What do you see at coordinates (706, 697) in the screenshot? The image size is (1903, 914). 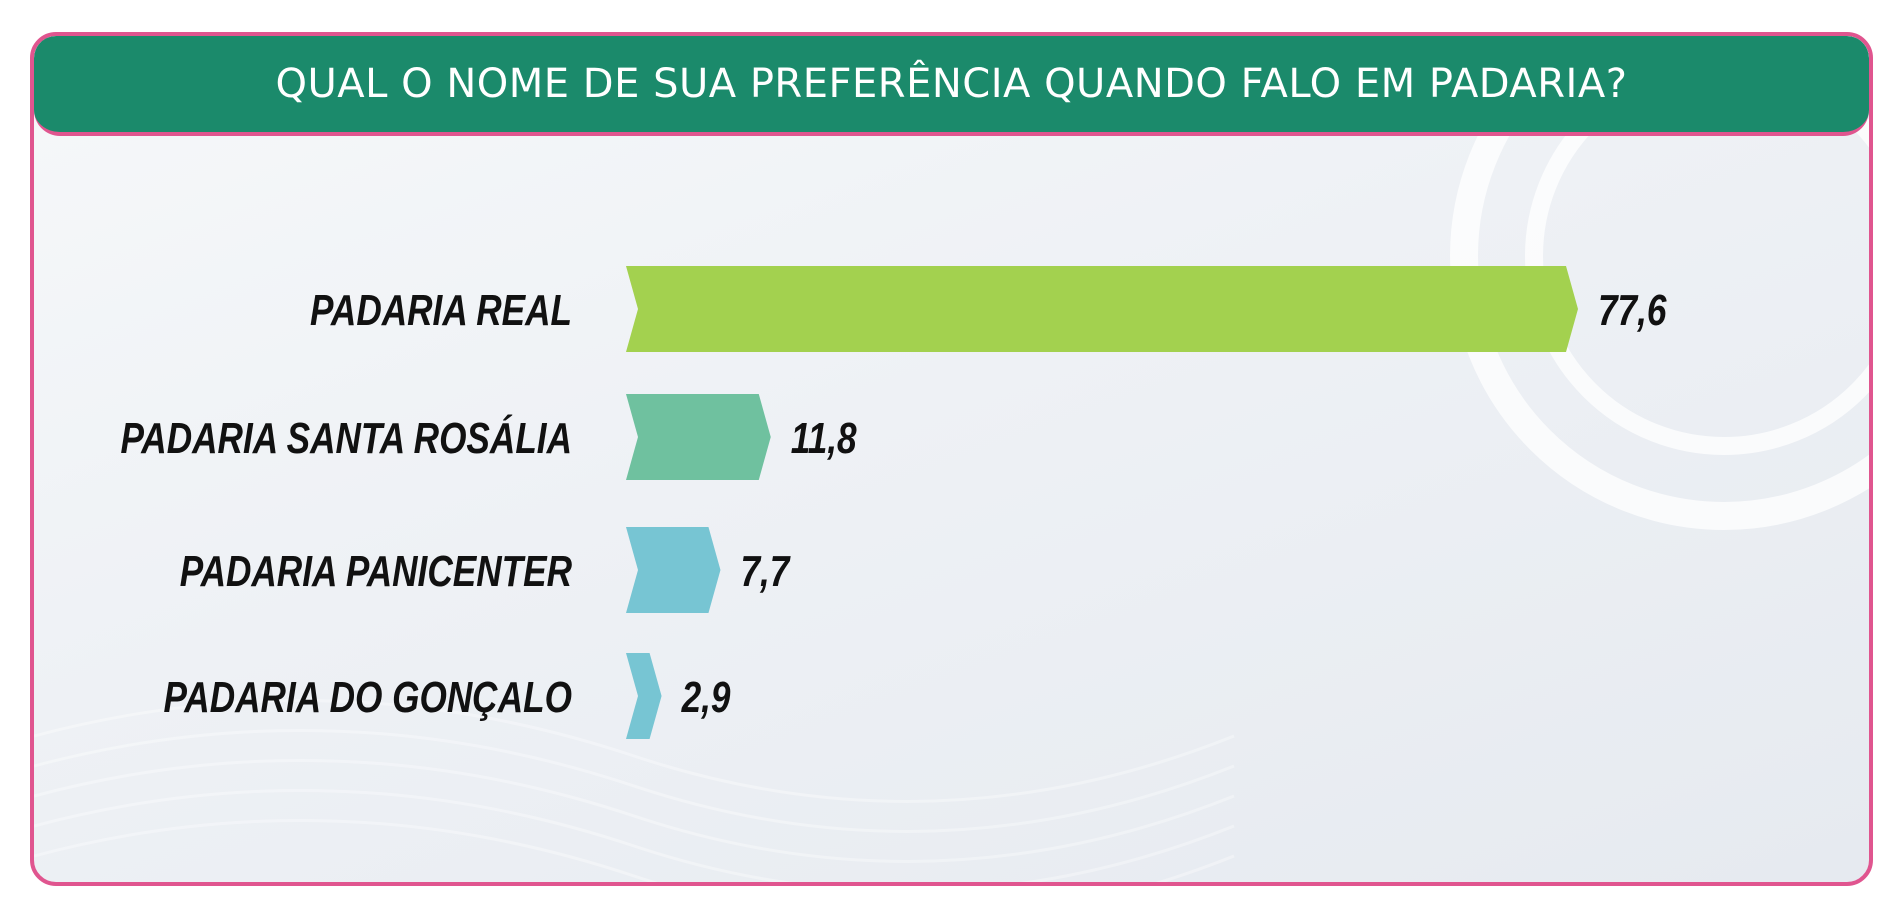 I see `value-label: 2,9` at bounding box center [706, 697].